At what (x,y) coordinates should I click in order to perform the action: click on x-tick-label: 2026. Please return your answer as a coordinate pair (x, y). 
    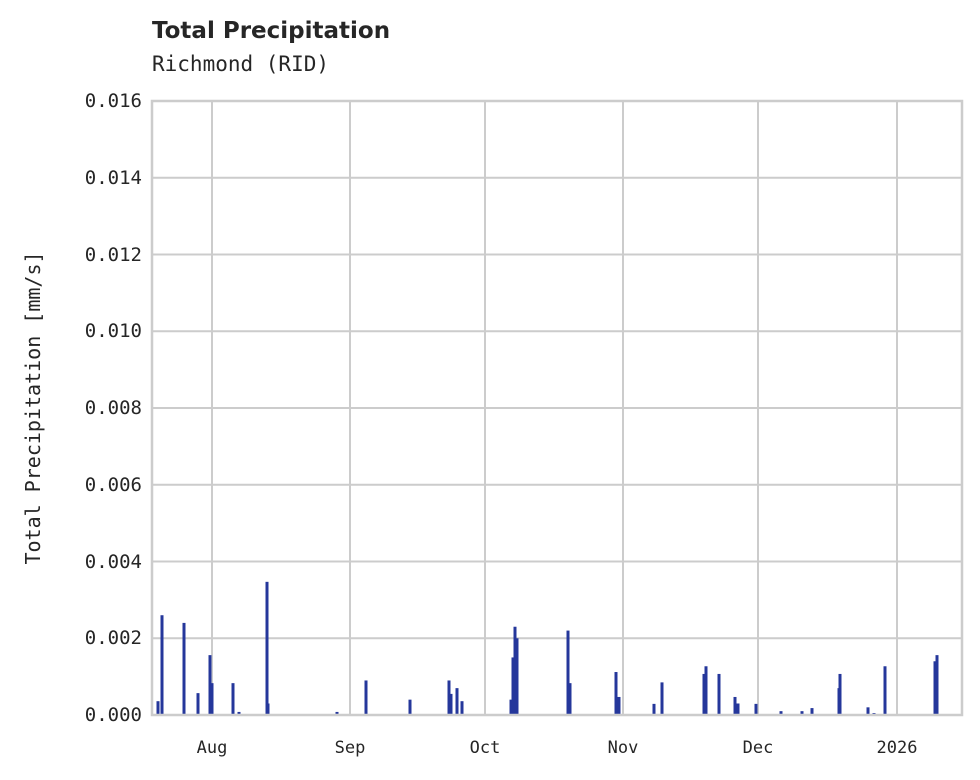
    Looking at the image, I should click on (897, 748).